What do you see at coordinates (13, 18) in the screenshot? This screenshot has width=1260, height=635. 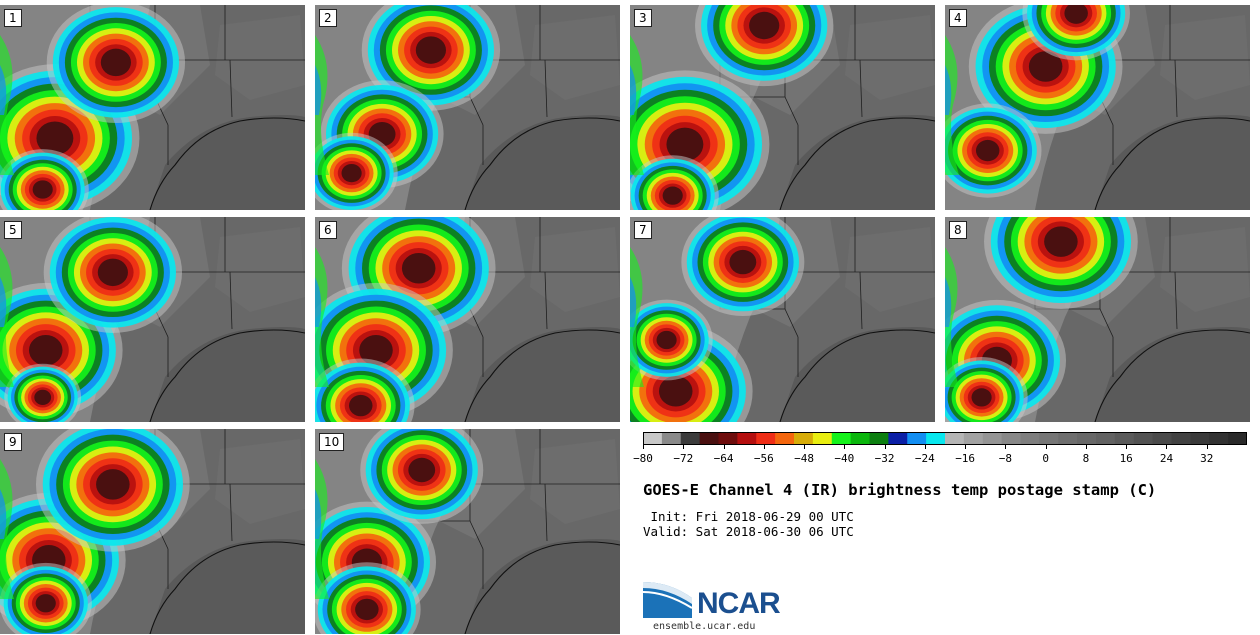 I see `panel-number: 1` at bounding box center [13, 18].